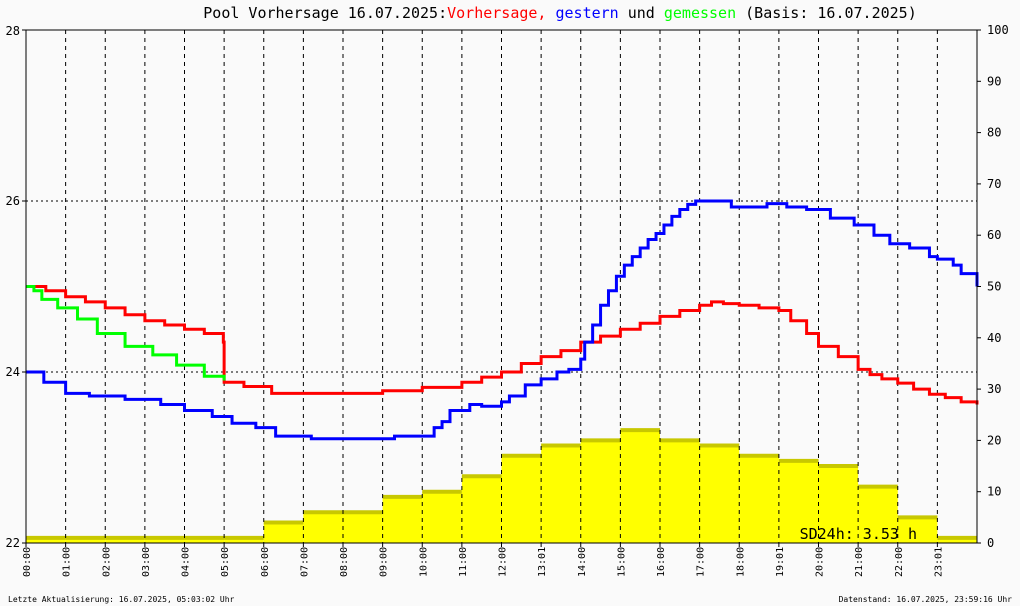  What do you see at coordinates (67, 562) in the screenshot?
I see `x-tick-label: 01:00` at bounding box center [67, 562].